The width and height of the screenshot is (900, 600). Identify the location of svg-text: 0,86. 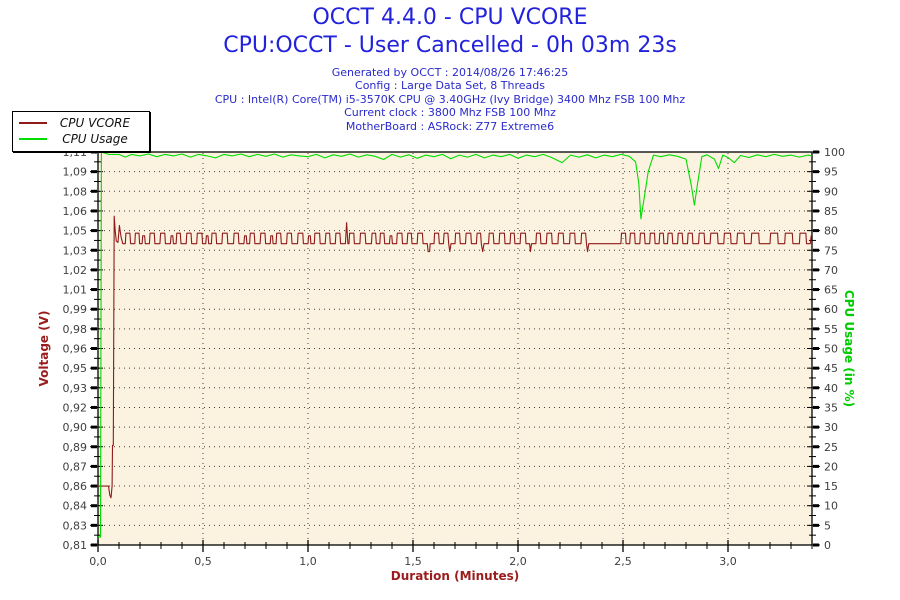
(75, 486).